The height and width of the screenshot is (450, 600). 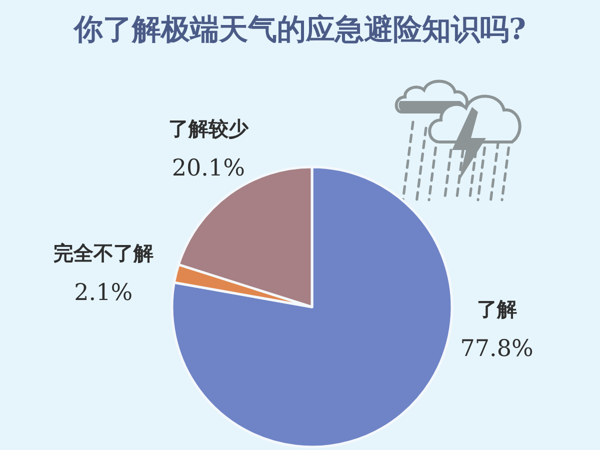 What do you see at coordinates (103, 293) in the screenshot?
I see `data-label: 2.1%` at bounding box center [103, 293].